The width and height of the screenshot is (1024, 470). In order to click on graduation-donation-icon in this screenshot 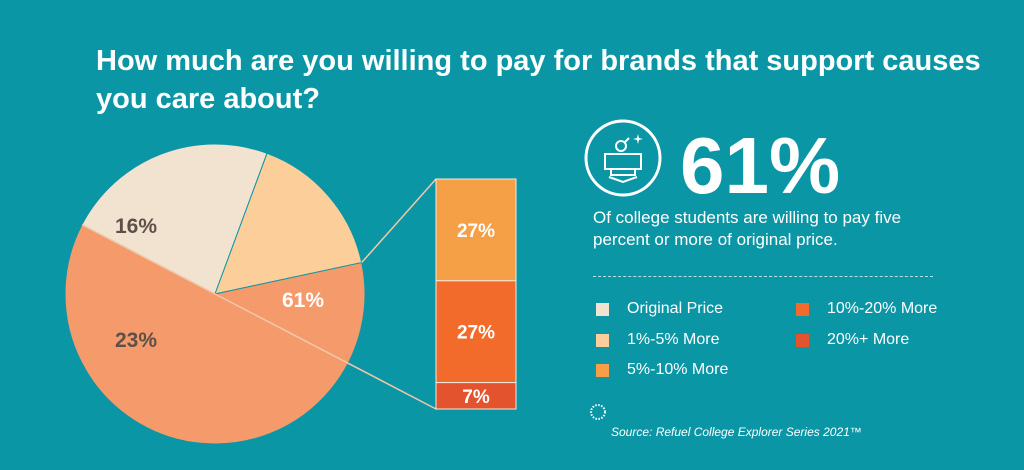, I will do `click(623, 158)`.